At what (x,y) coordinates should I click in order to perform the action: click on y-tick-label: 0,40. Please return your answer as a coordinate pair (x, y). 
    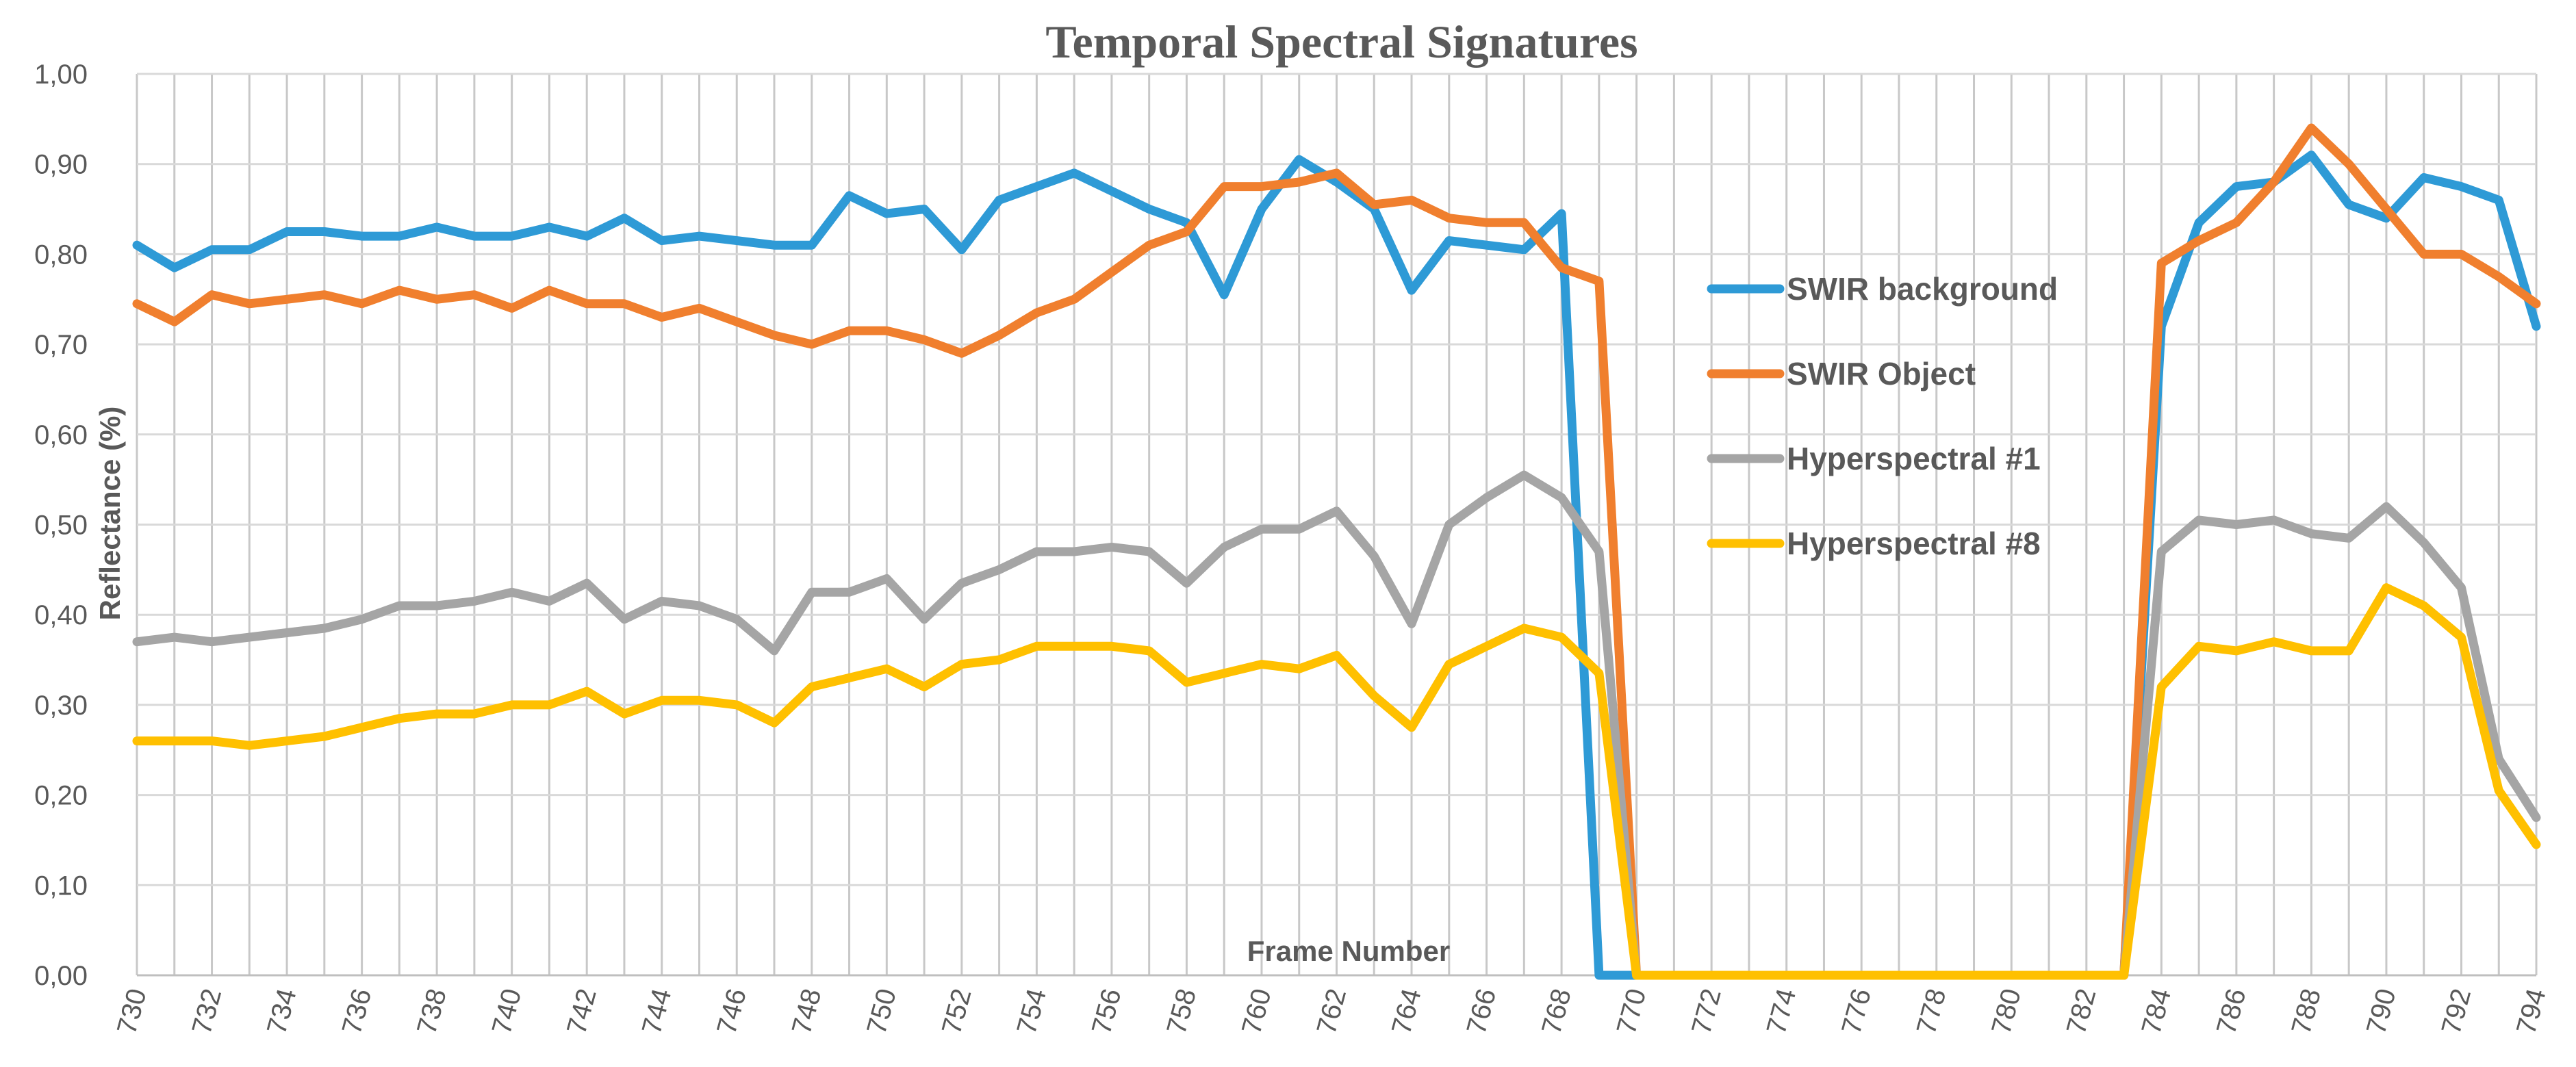
    Looking at the image, I should click on (61, 615).